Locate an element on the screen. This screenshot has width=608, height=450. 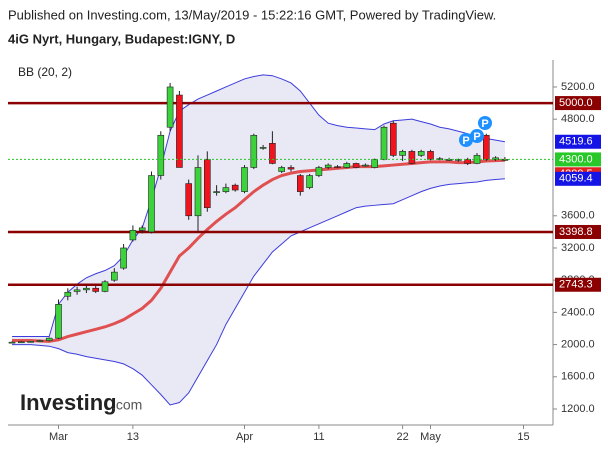
price-tag-label: 4059.4 is located at coordinates (576, 179).